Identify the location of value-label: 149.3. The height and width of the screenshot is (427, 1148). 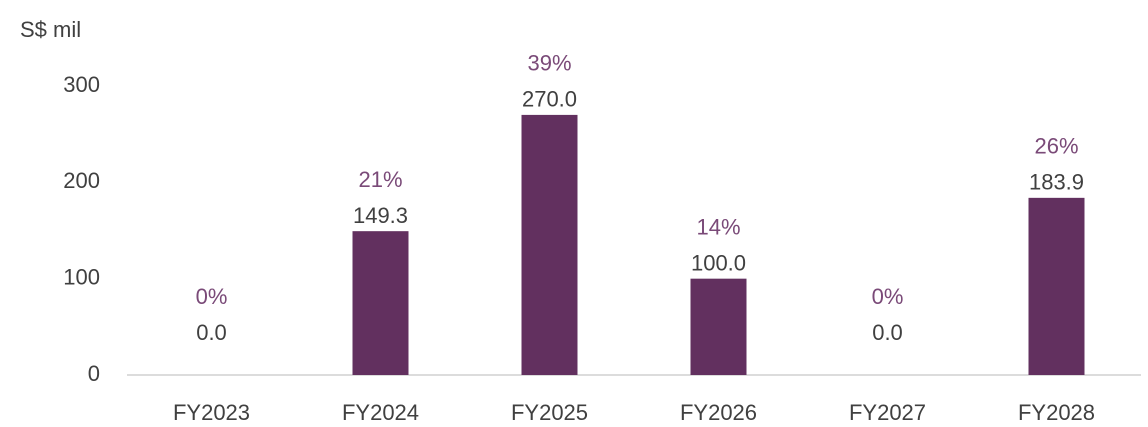
(380, 215).